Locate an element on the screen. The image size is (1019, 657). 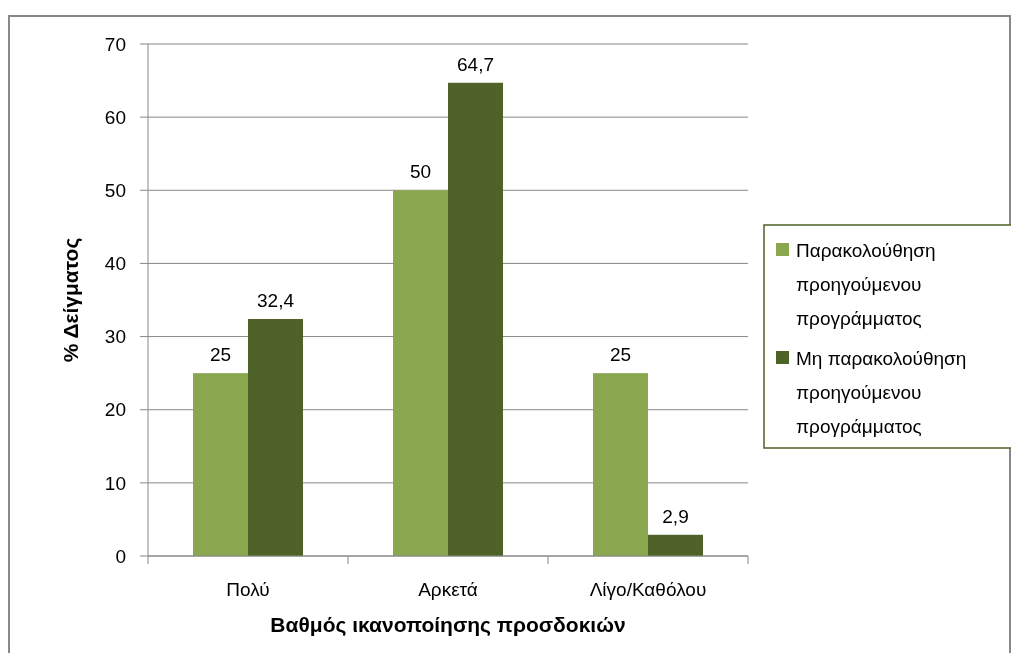
y-tick-label: 70 is located at coordinates (115, 44).